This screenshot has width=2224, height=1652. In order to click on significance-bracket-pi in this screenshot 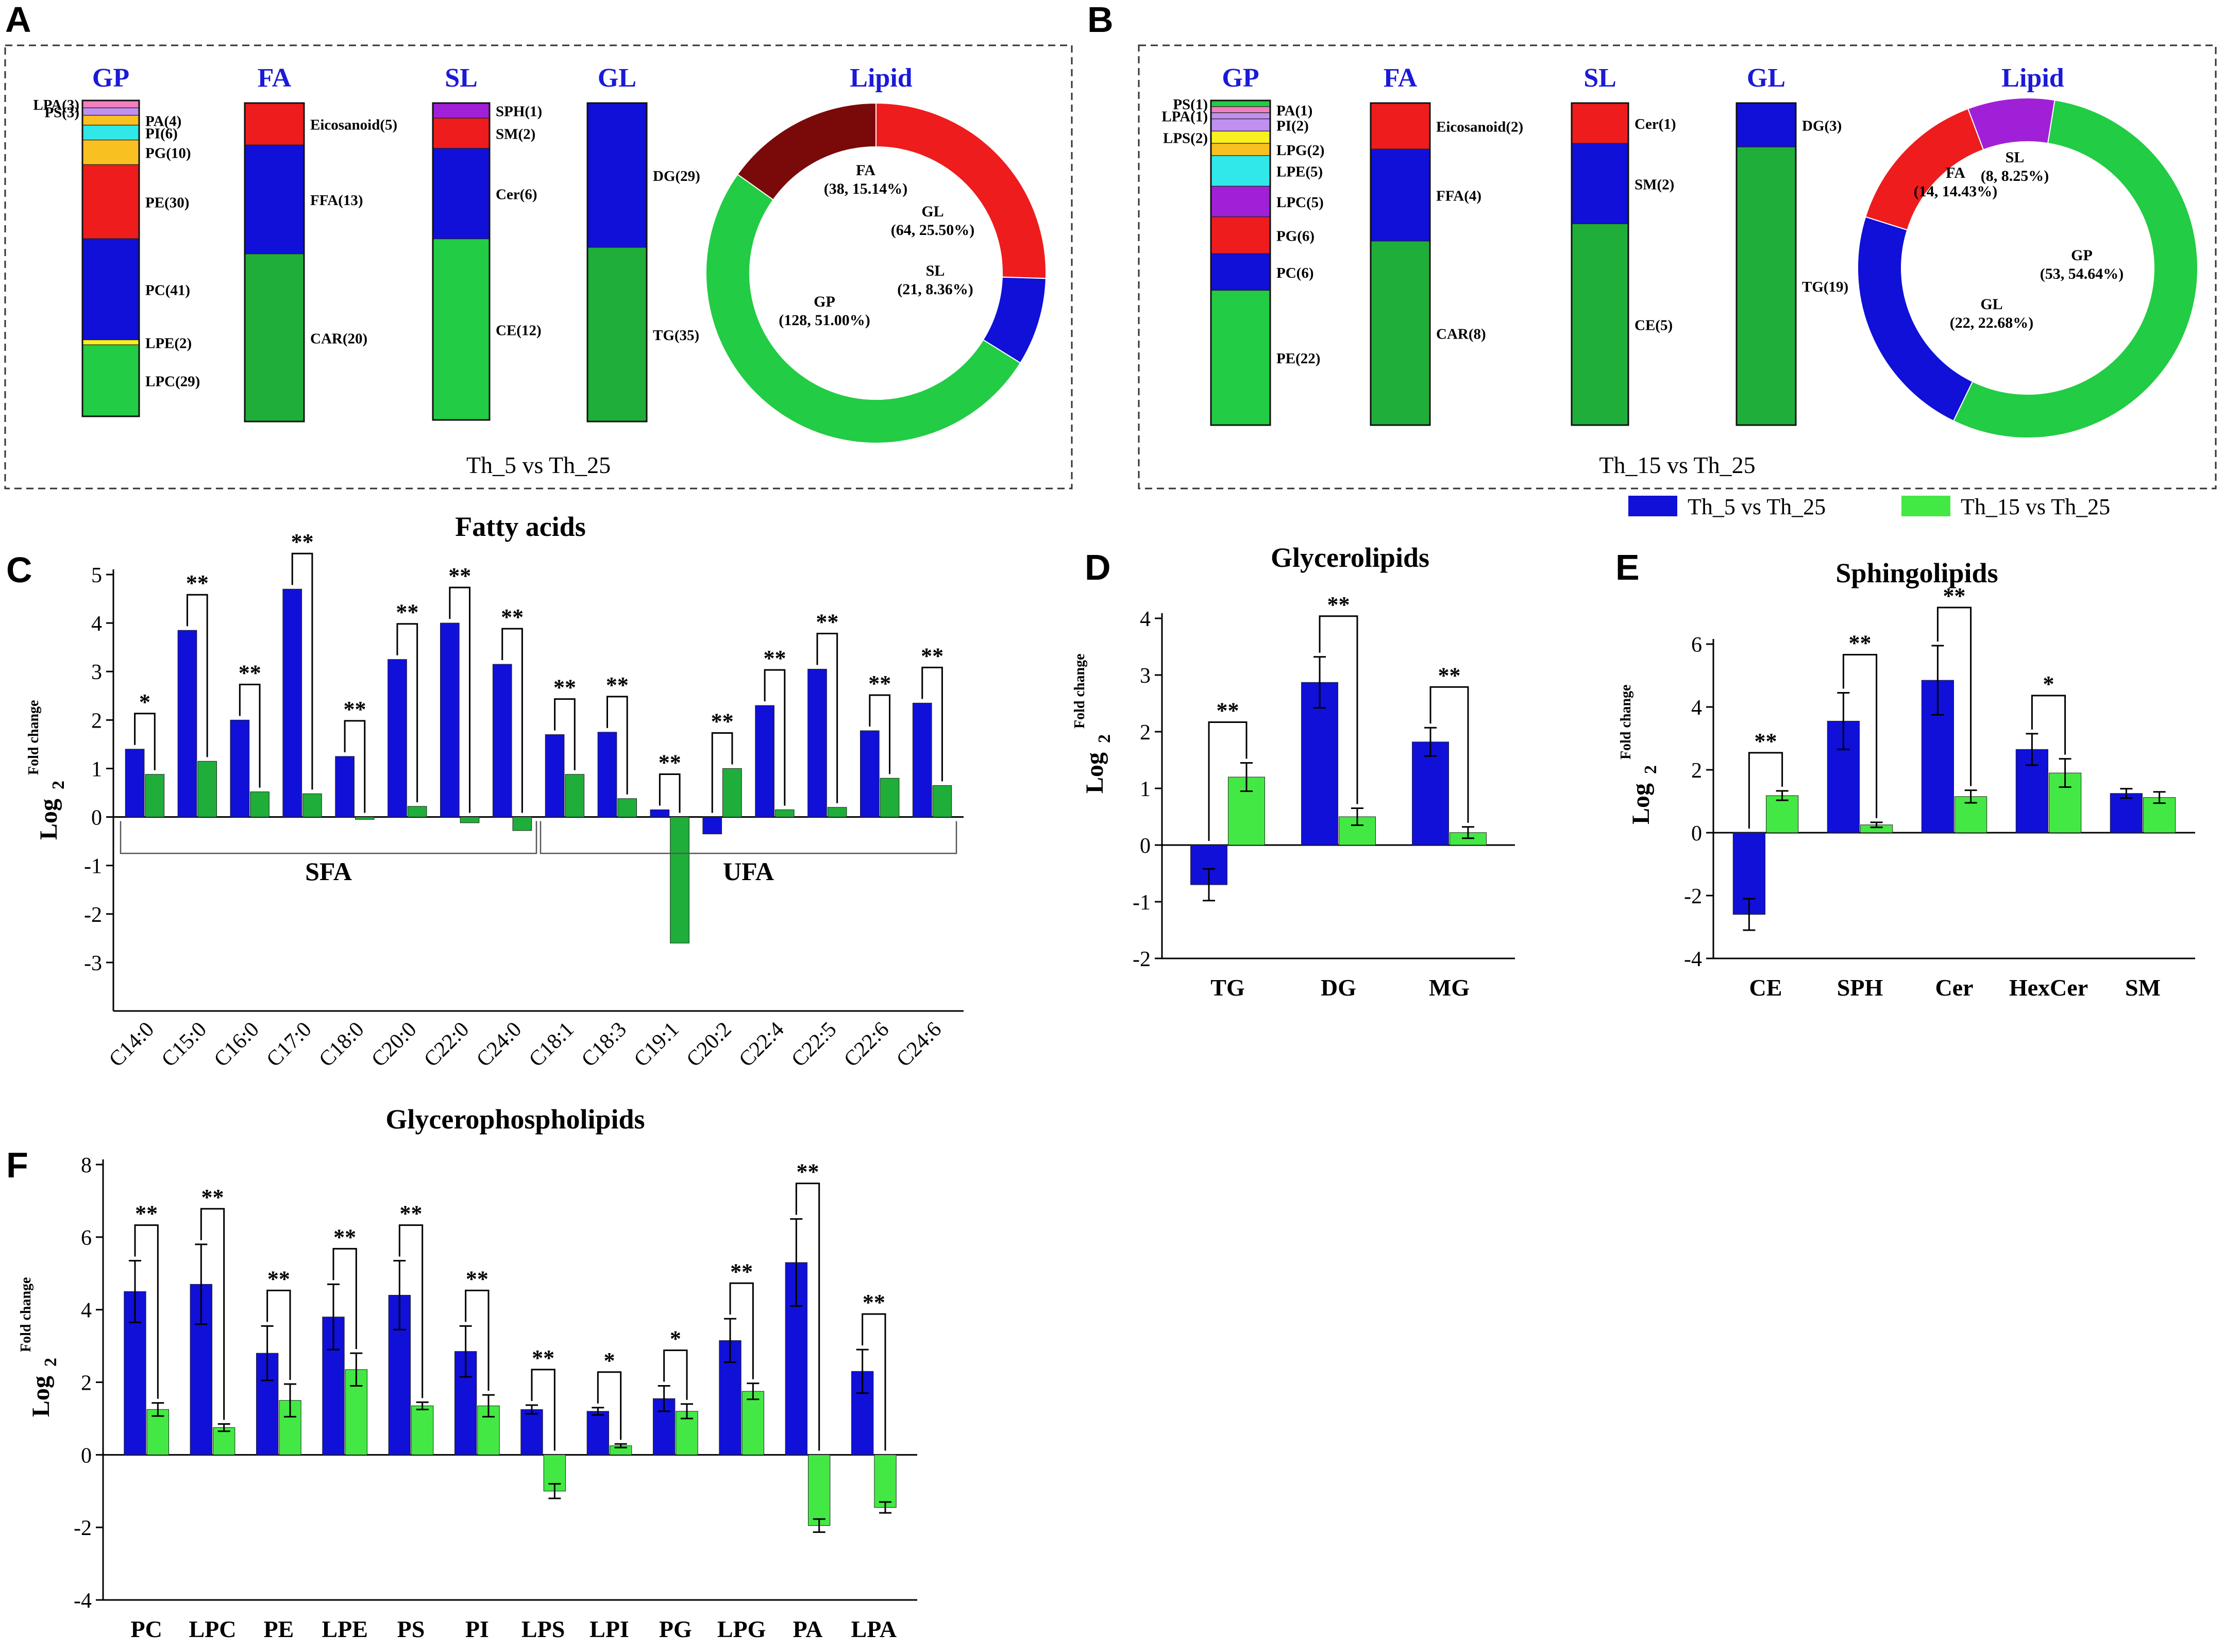, I will do `click(477, 1340)`.